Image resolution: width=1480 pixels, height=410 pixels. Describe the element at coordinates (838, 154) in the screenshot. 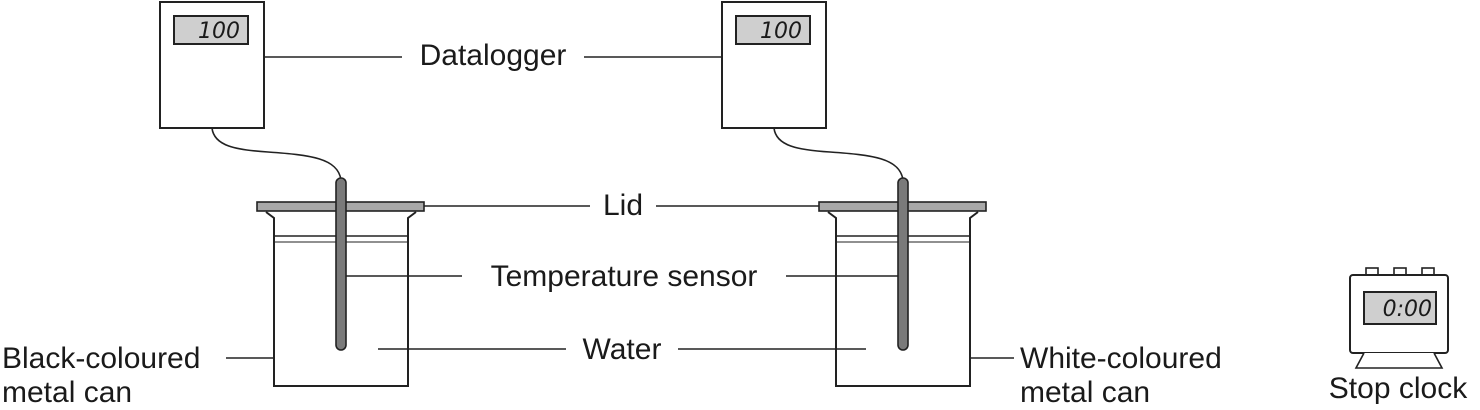

I see `cable-right` at that location.